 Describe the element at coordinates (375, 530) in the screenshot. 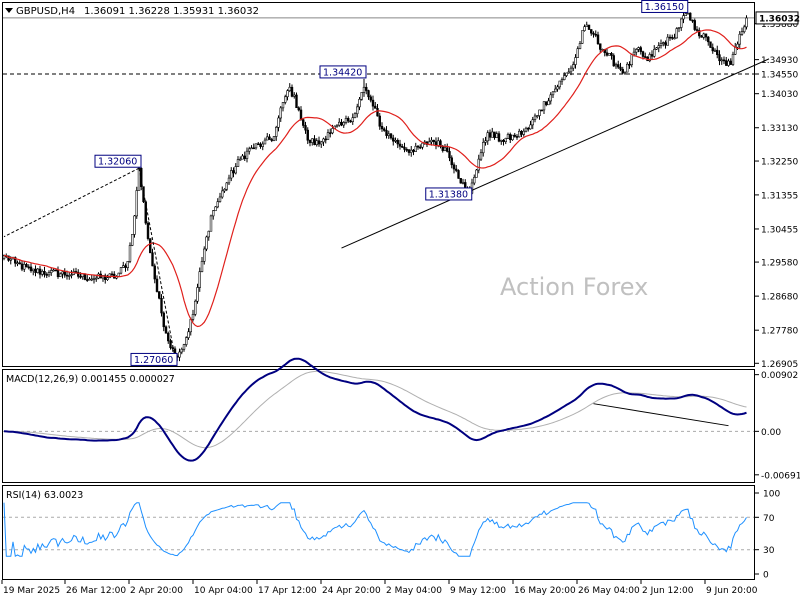

I see `rsi-line` at that location.